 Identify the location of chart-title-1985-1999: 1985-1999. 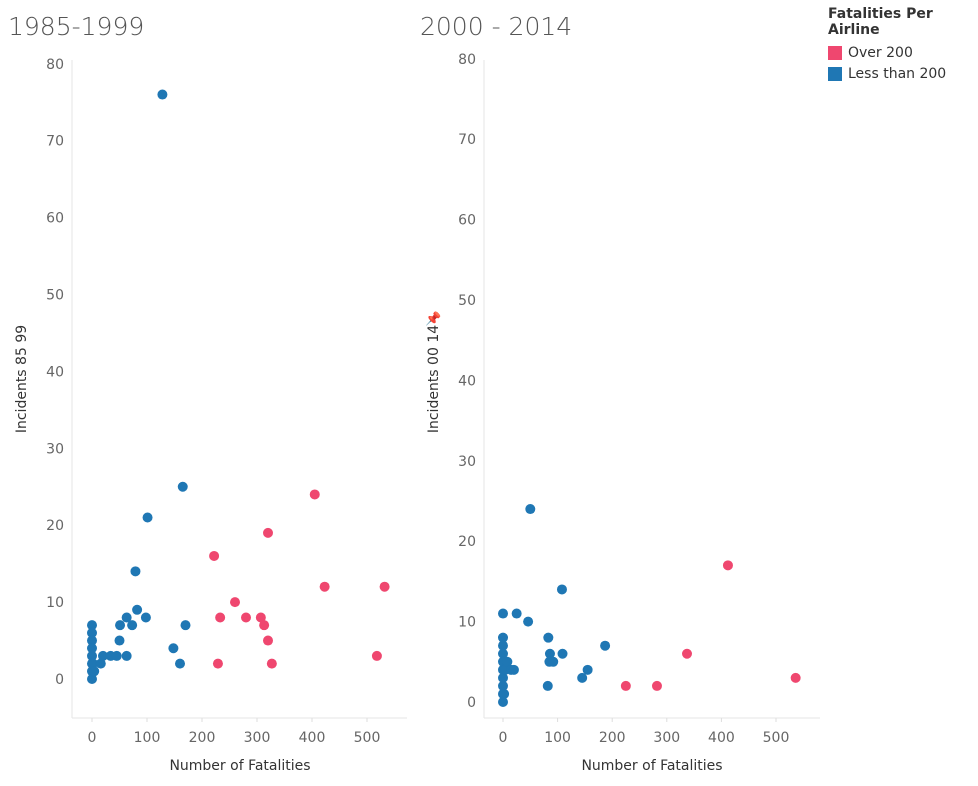
(76, 26).